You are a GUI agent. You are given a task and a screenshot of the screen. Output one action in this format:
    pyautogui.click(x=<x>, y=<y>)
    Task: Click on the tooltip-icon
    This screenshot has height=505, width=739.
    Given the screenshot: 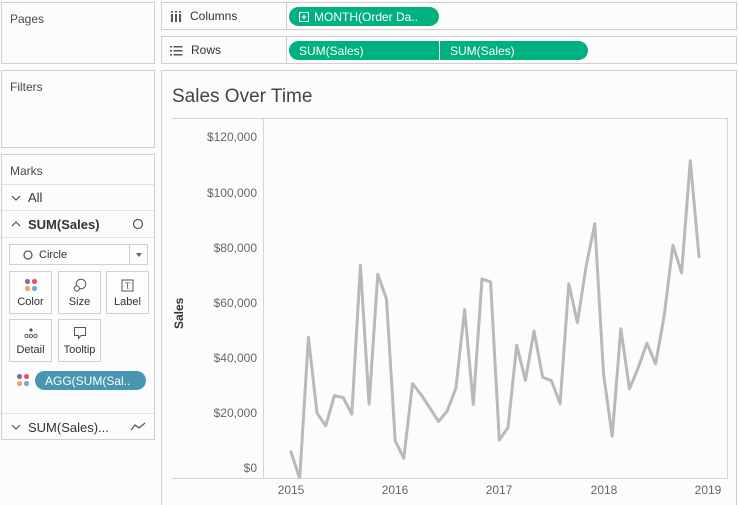 What is the action you would take?
    pyautogui.click(x=79, y=333)
    